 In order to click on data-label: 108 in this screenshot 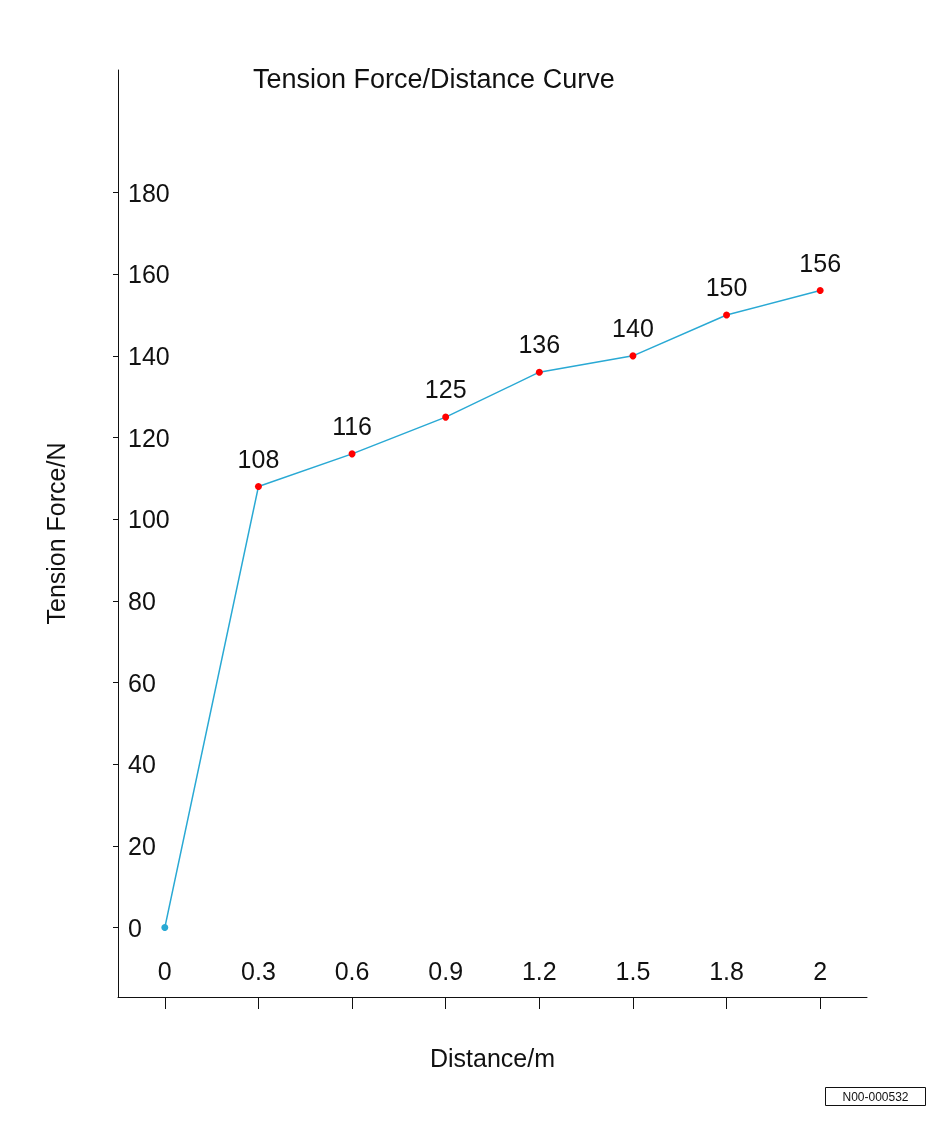, I will do `click(258, 458)`.